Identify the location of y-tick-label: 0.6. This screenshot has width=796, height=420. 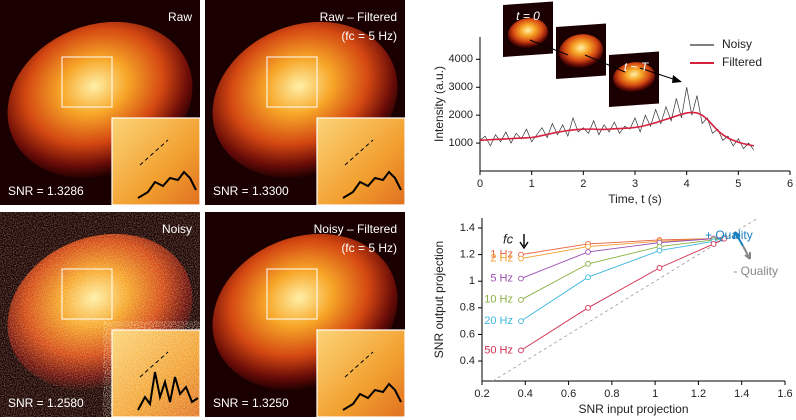
(467, 334).